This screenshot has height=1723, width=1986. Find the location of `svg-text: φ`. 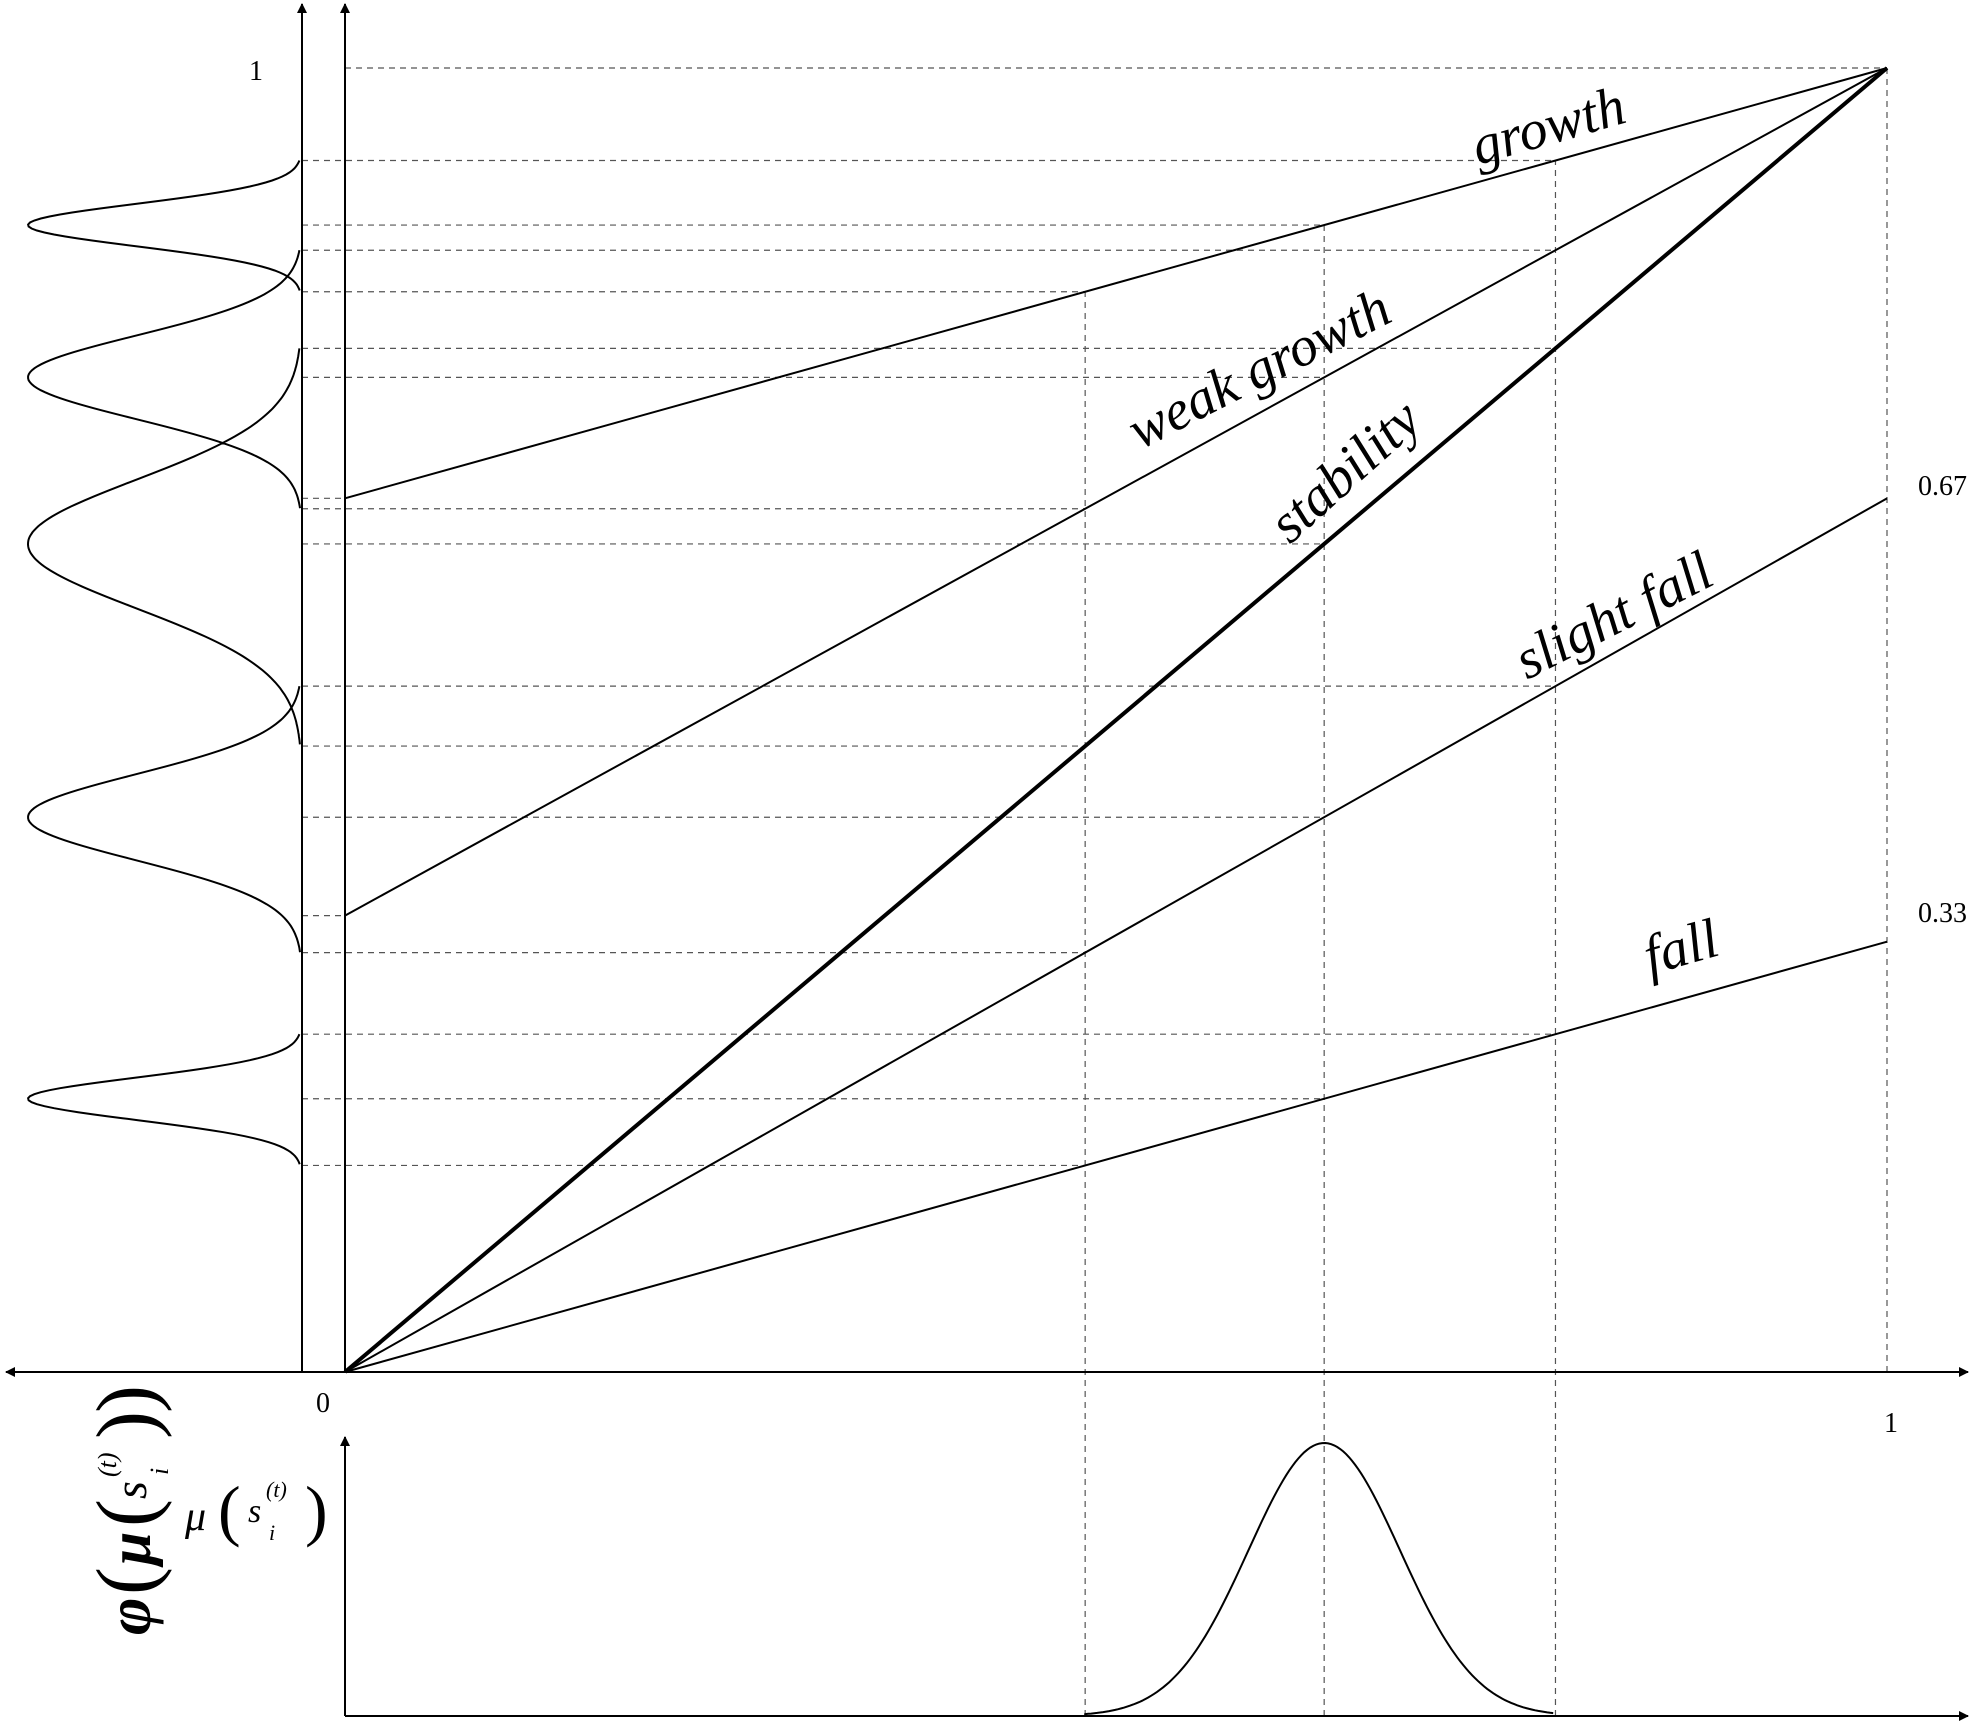

svg-text: φ is located at coordinates (128, 1616).